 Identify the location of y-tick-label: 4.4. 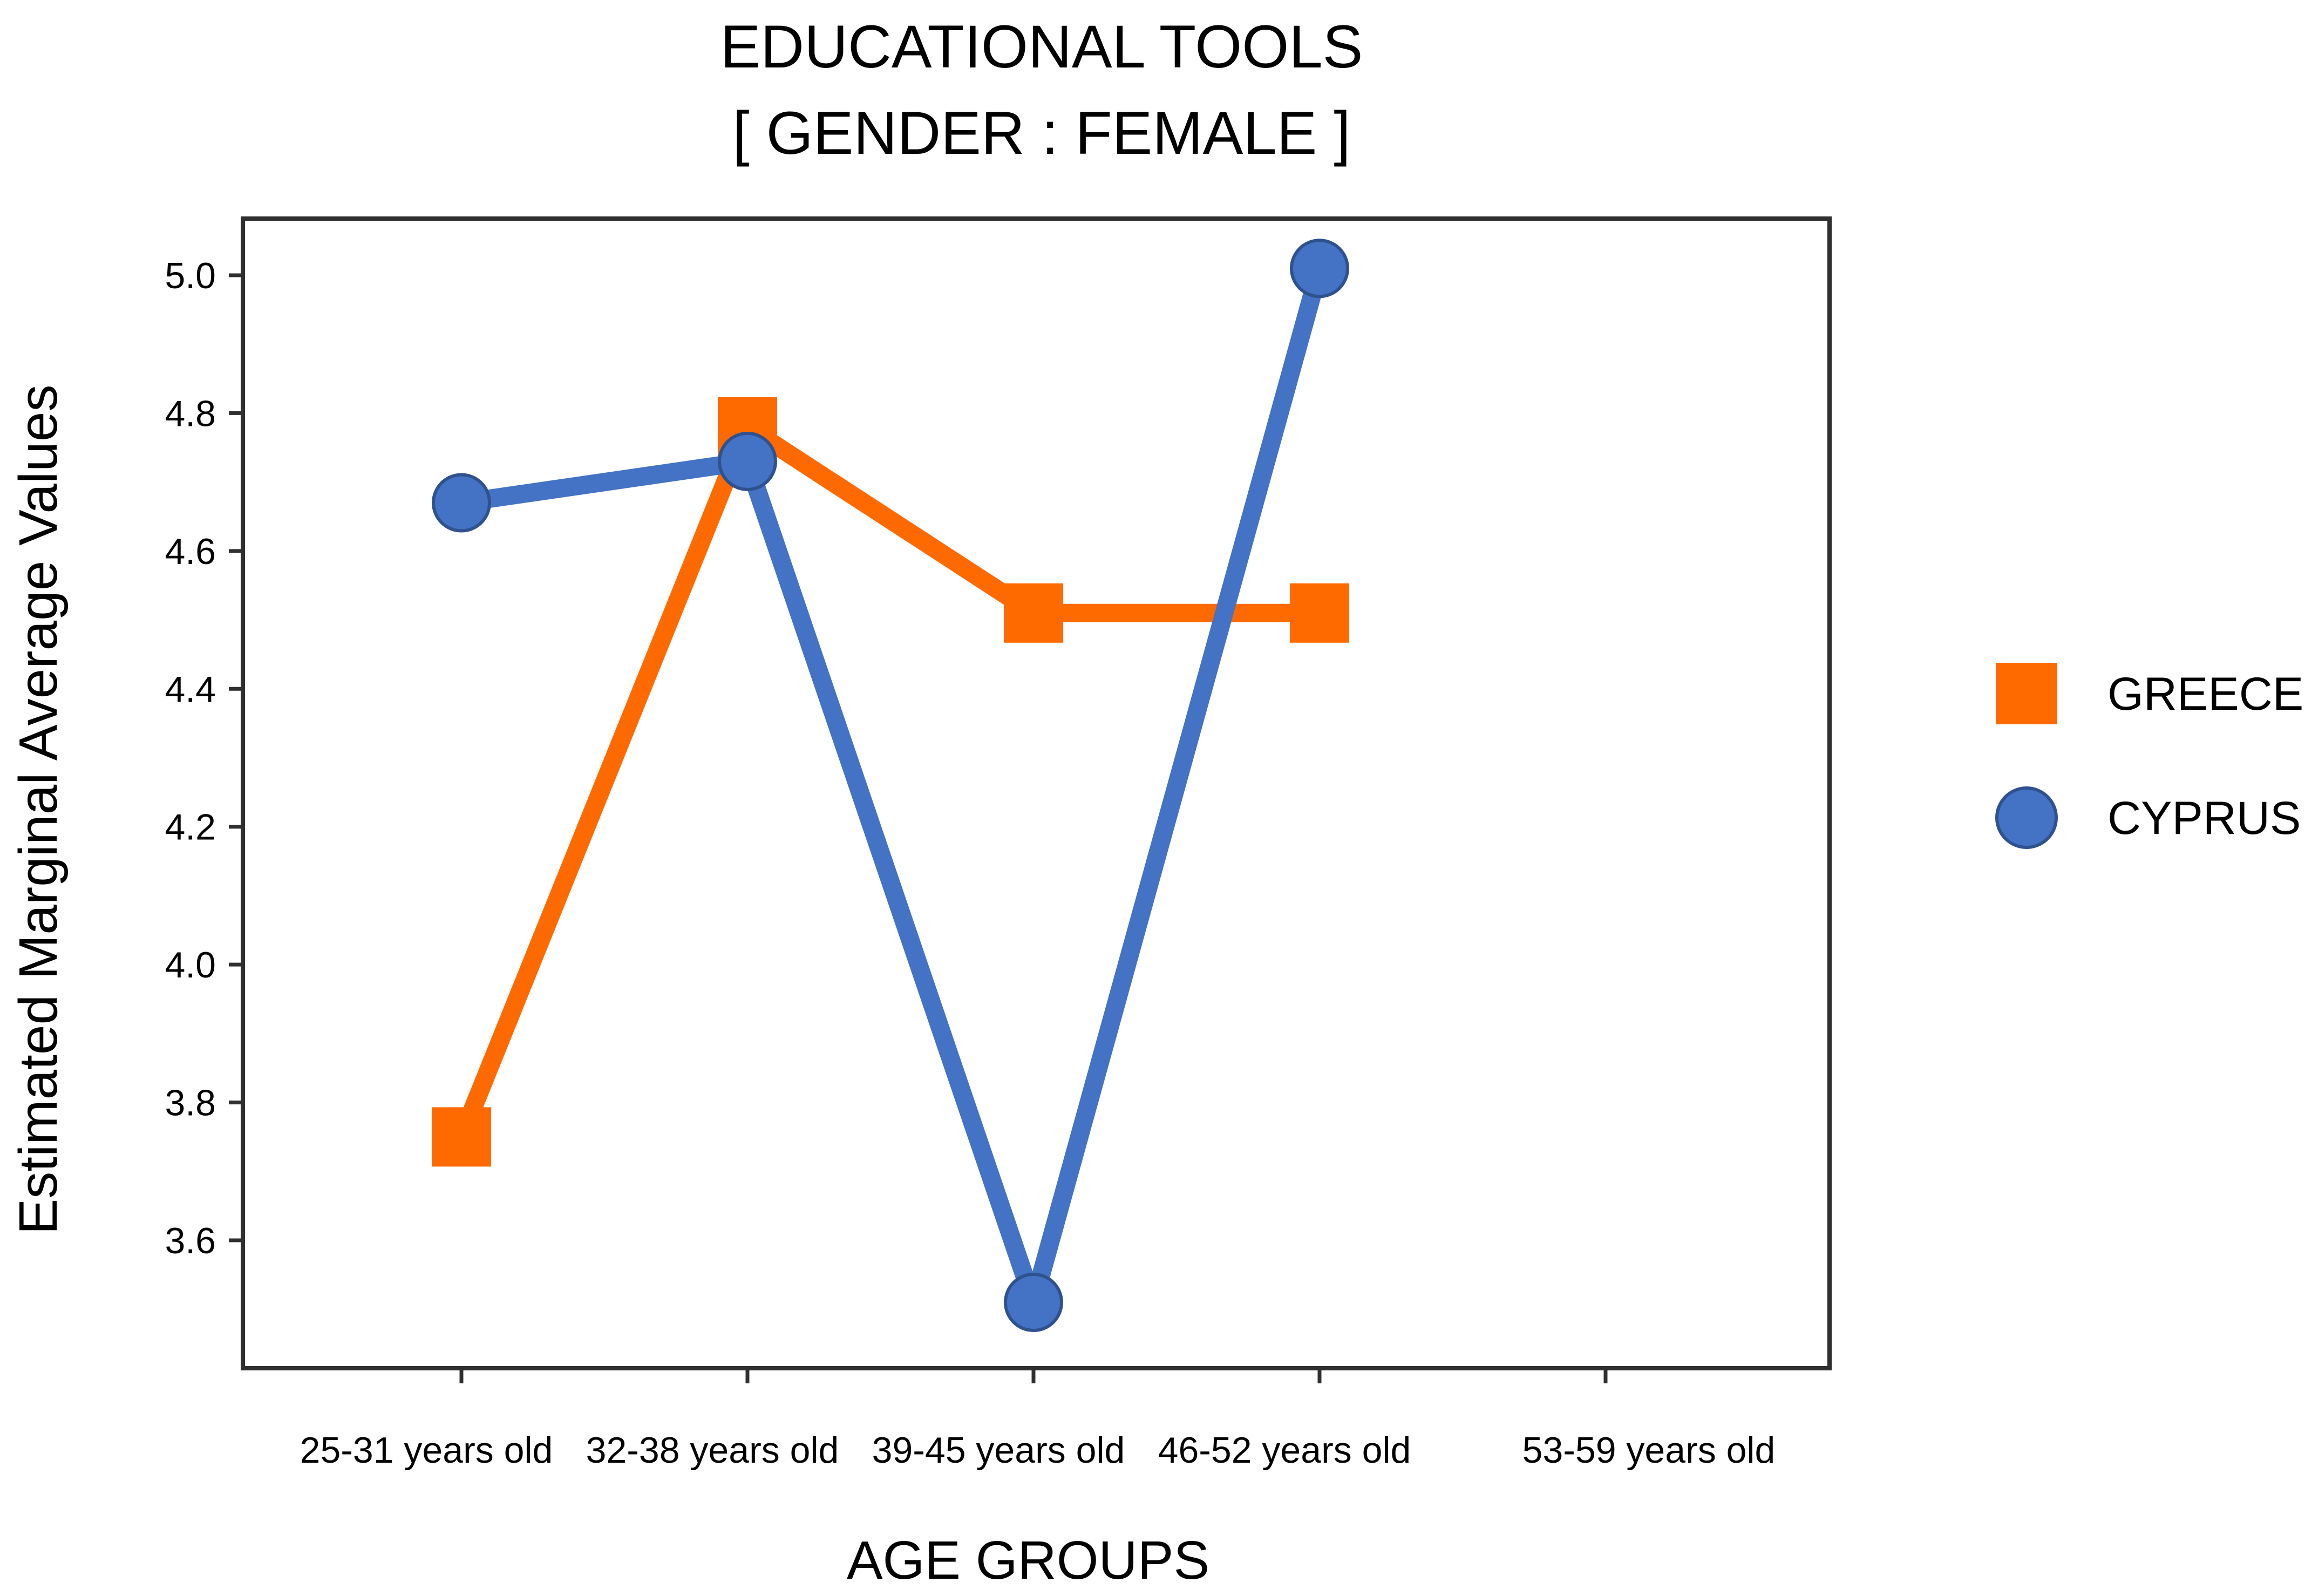
(191, 689).